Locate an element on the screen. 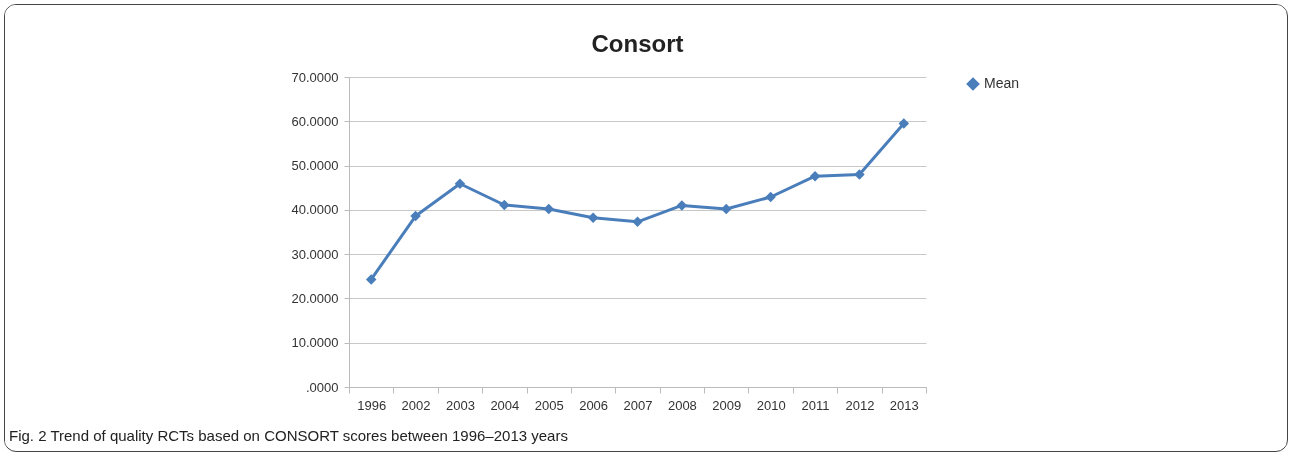 The image size is (1293, 457). chart-title: Consort is located at coordinates (637, 43).